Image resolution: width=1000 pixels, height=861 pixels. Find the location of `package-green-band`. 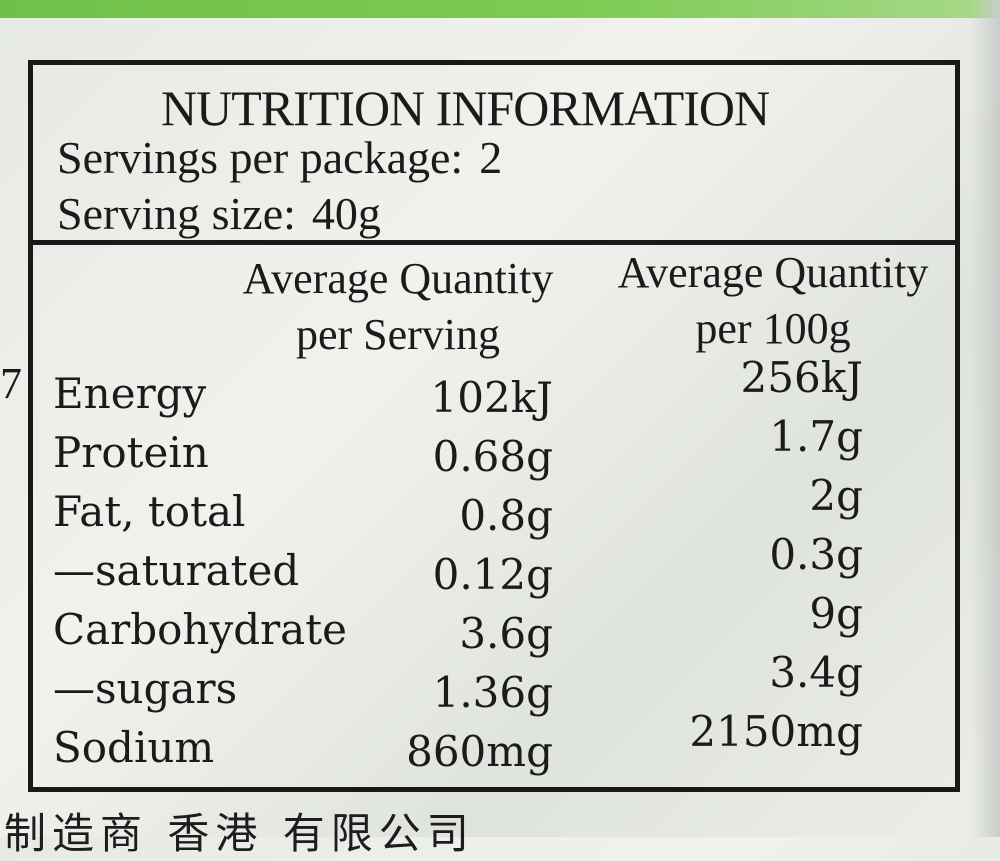

package-green-band is located at coordinates (500, 9).